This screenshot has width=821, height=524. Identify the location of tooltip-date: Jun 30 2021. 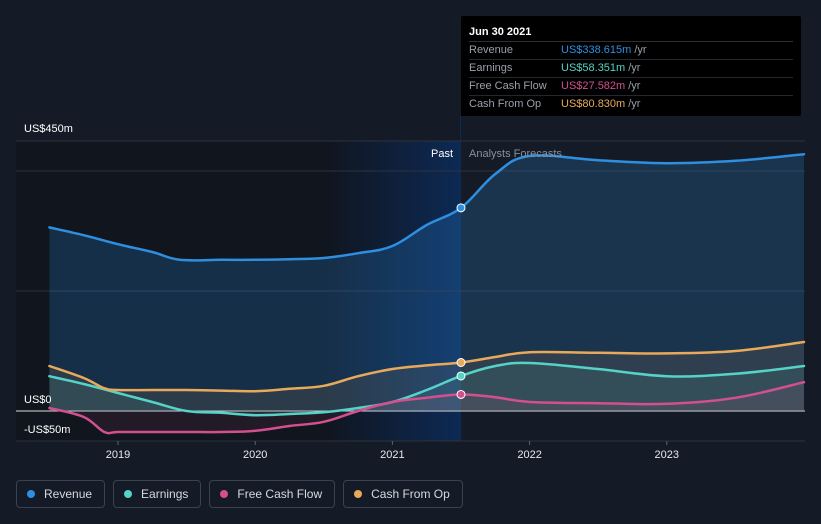
(631, 33).